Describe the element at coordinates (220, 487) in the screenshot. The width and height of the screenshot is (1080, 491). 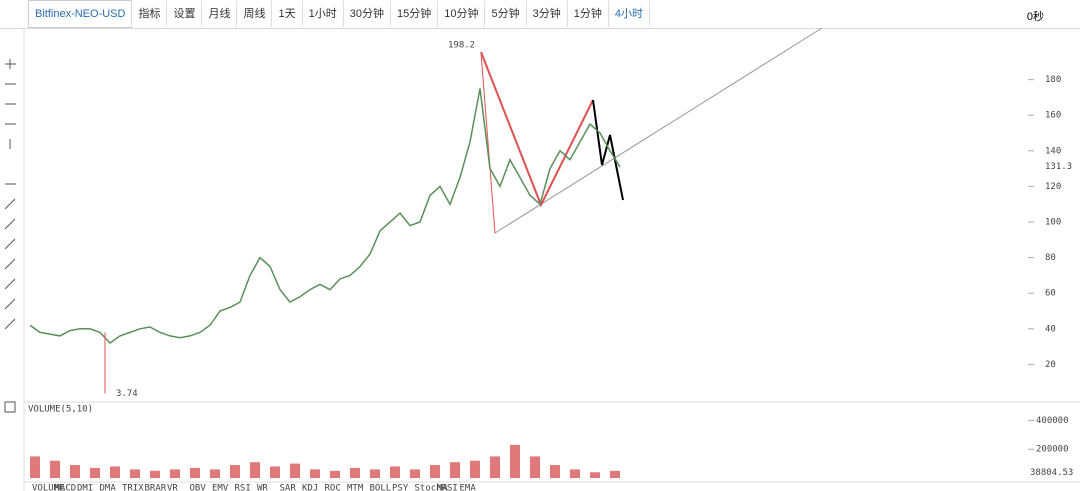
I see `indicator-tab: EMV` at that location.